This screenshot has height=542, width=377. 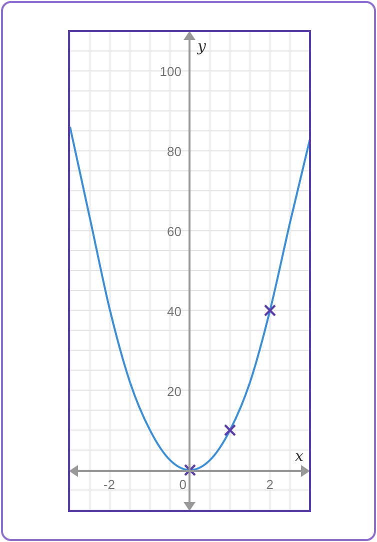 I want to click on x-tick-label: 2, so click(x=270, y=484).